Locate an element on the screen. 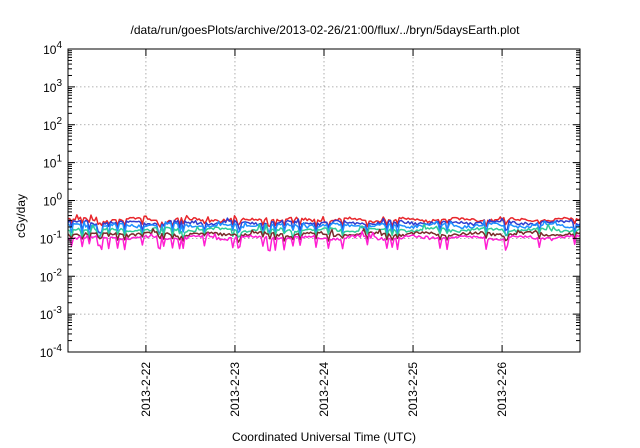 This screenshot has width=640, height=448. y-axis-label: cGy/day is located at coordinates (21, 216).